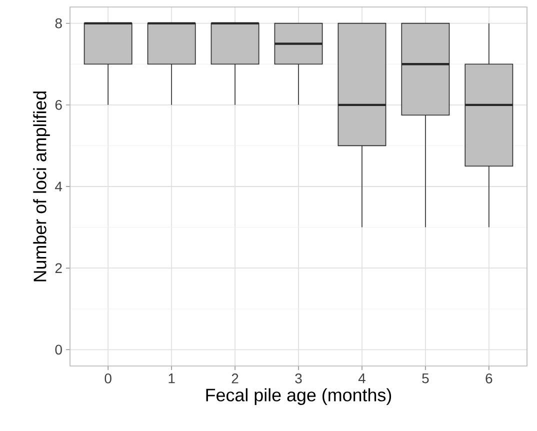 The height and width of the screenshot is (431, 537). I want to click on x-tick-label: 6, so click(489, 379).